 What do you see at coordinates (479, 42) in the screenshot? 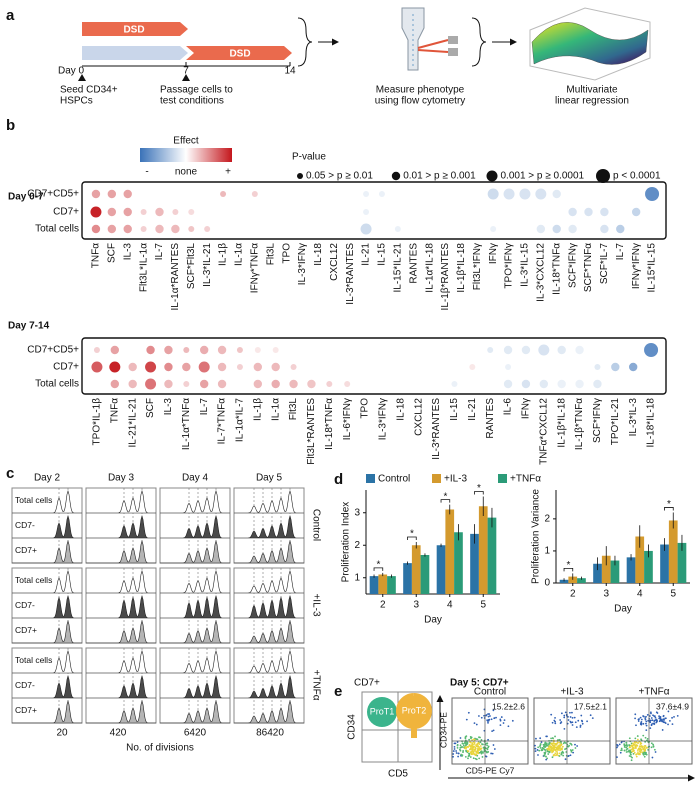
I see `brace` at bounding box center [479, 42].